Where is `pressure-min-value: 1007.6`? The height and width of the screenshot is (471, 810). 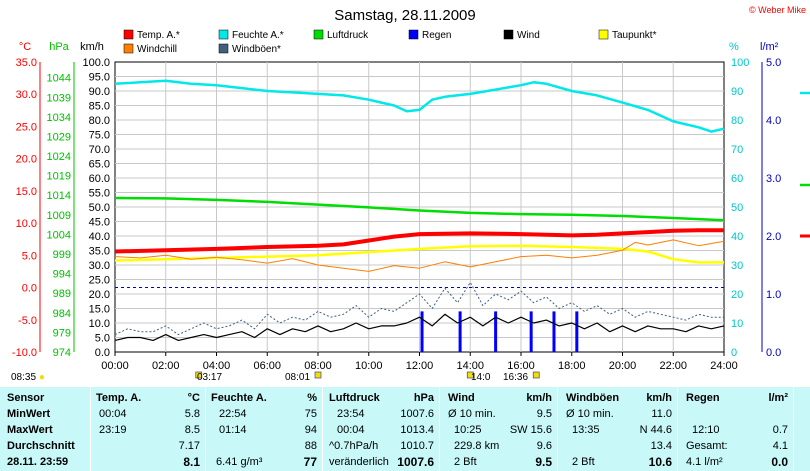
pressure-min-value: 1007.6 is located at coordinates (417, 414).